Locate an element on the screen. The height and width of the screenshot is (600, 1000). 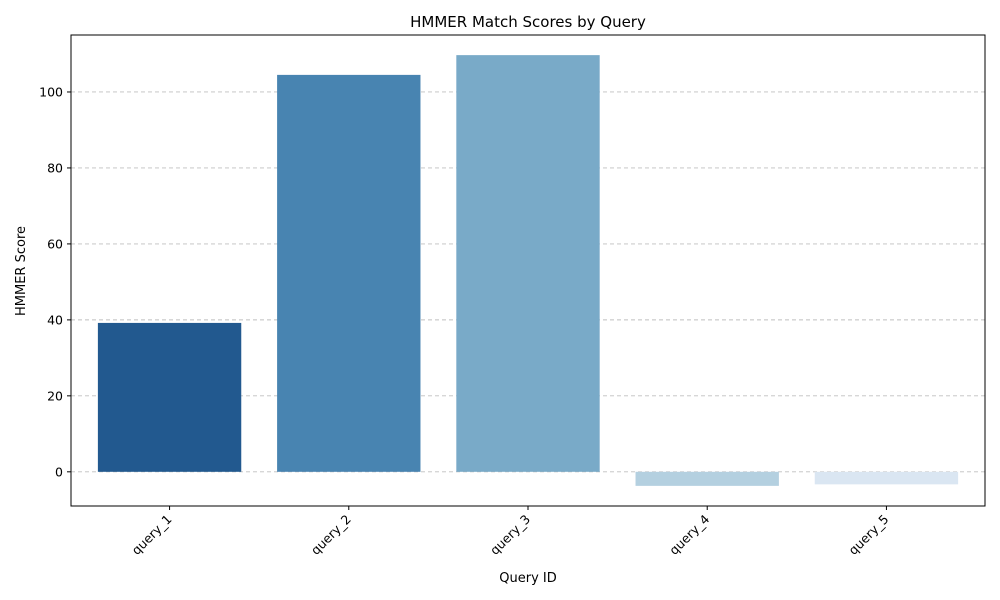
y-tick-label: 20 is located at coordinates (55, 395).